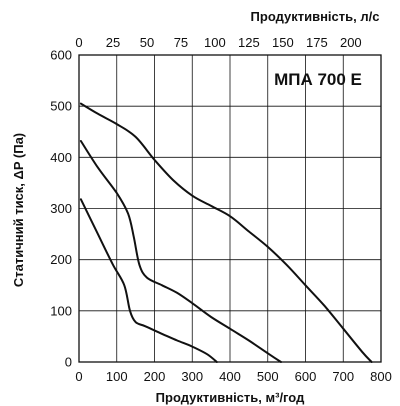  I want to click on y-tick-label: 0, so click(68, 362).